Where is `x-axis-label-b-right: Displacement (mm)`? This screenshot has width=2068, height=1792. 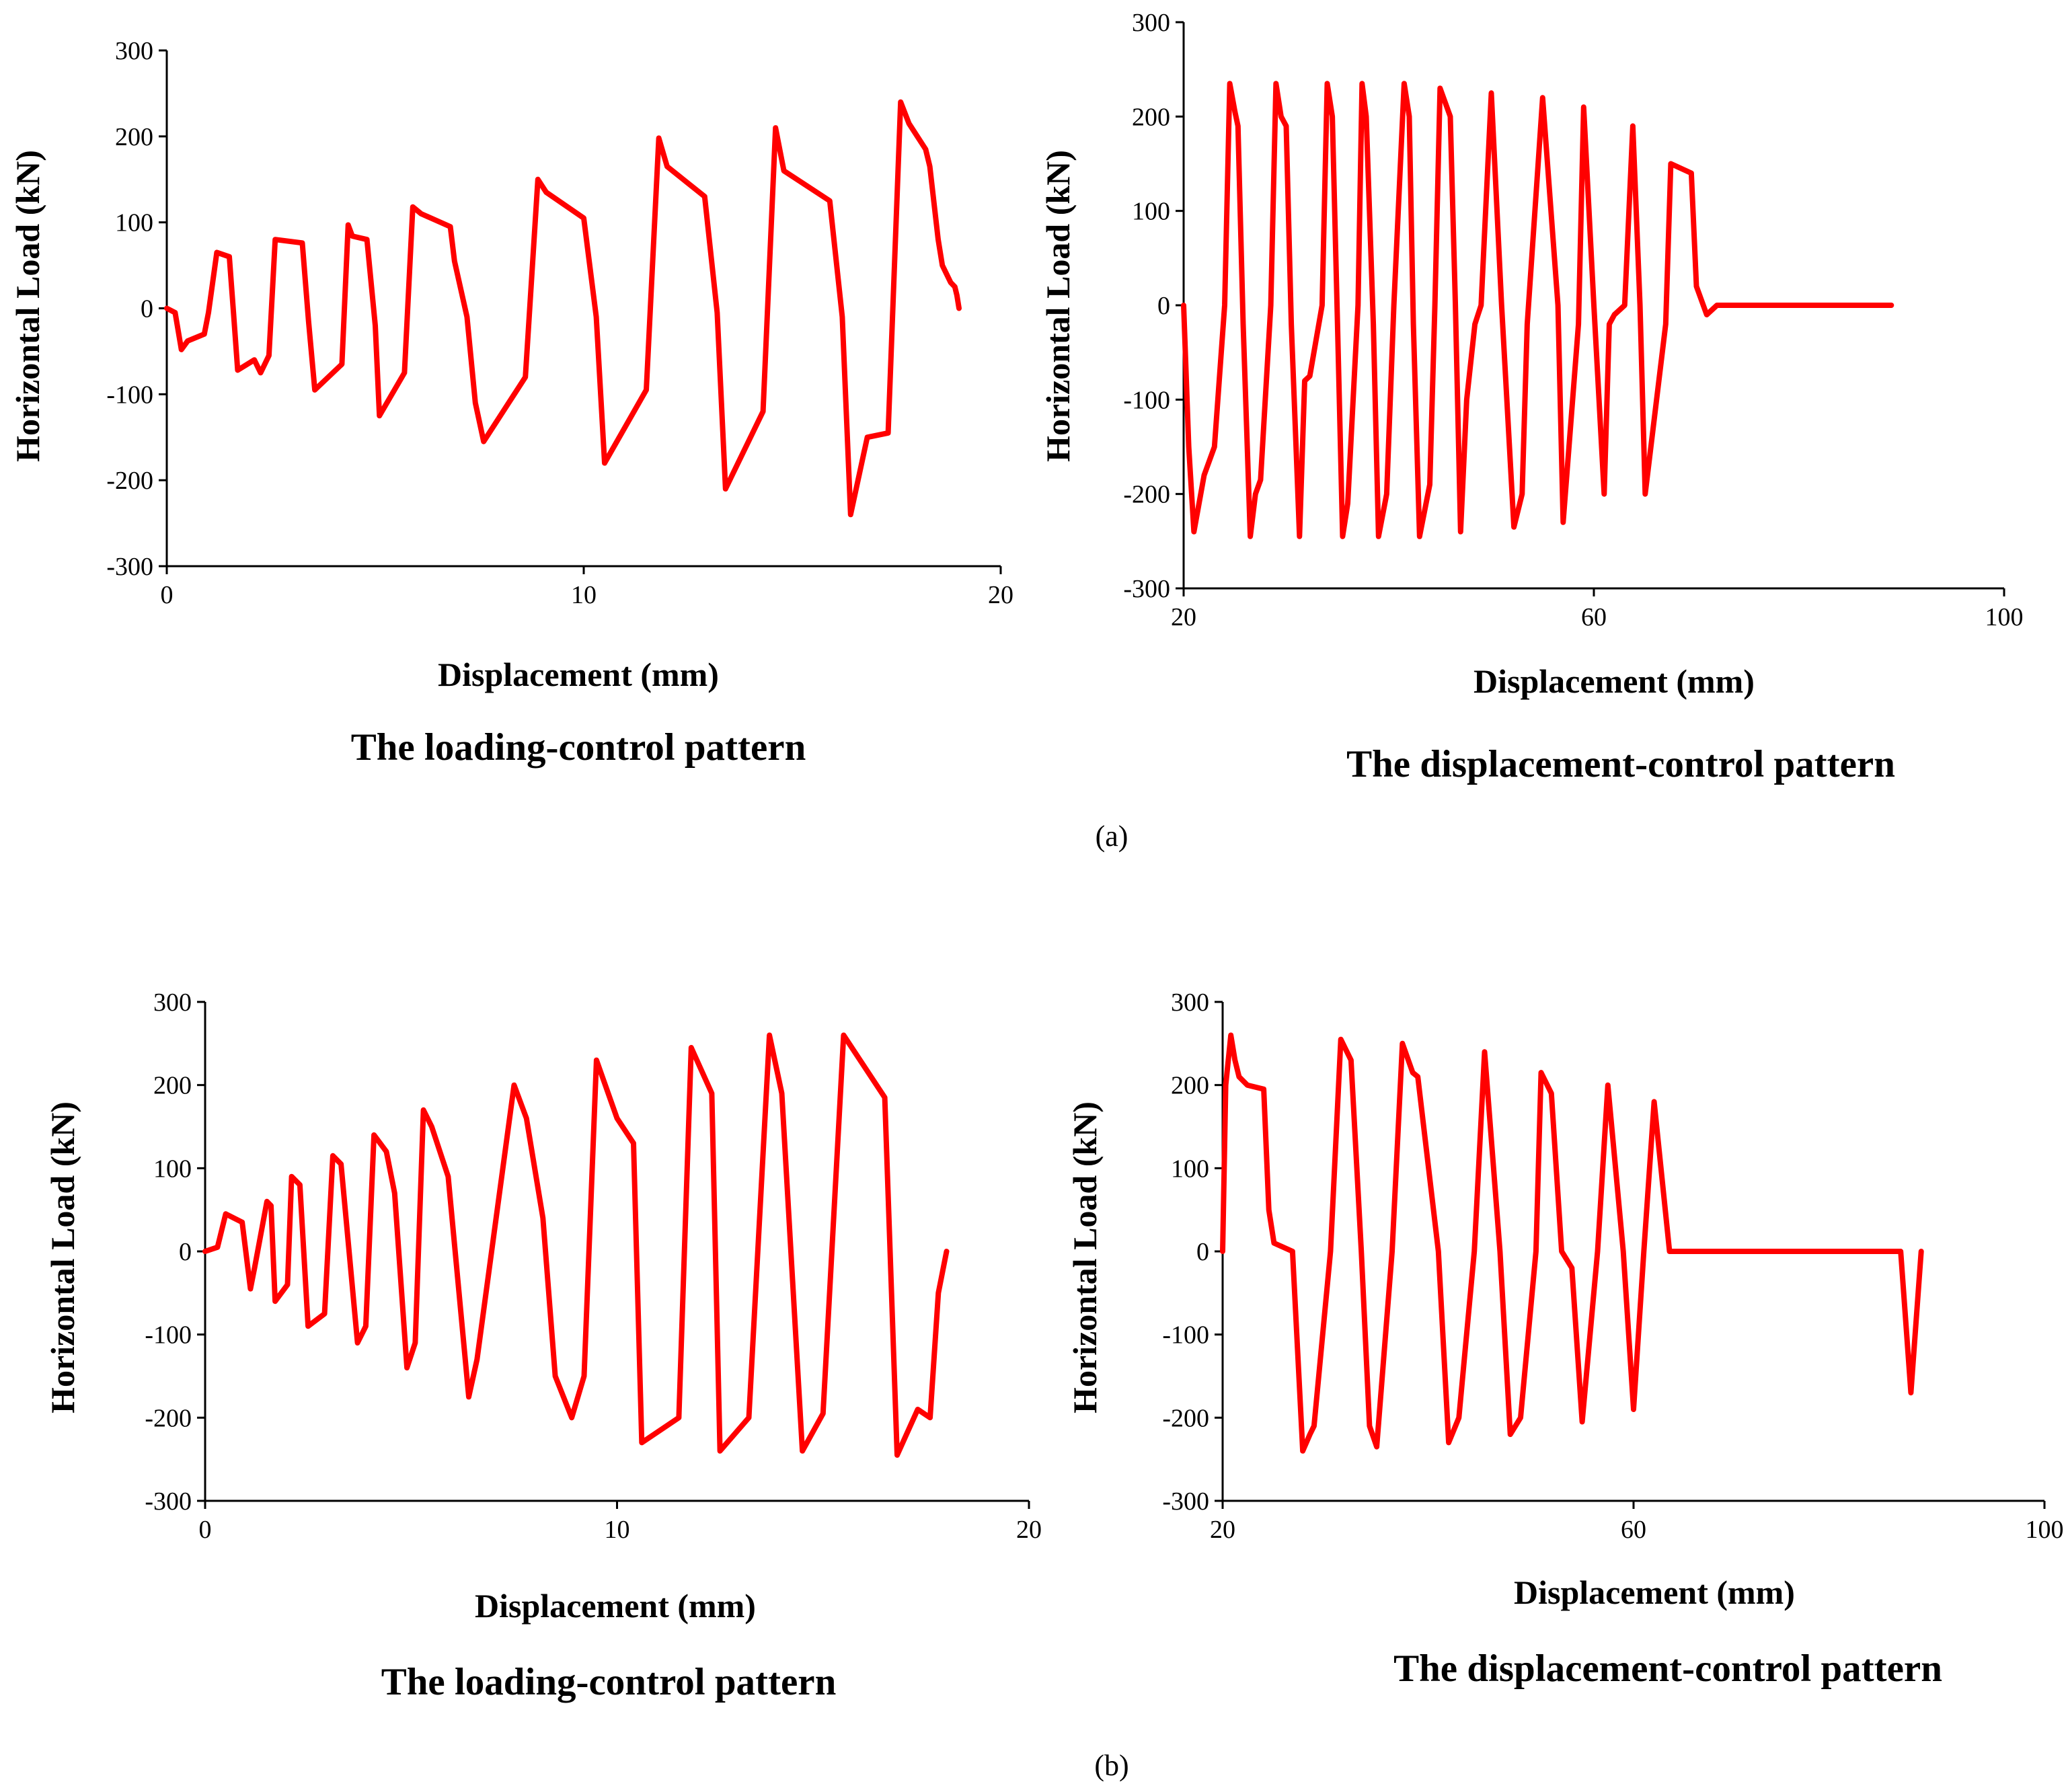 x-axis-label-b-right: Displacement (mm) is located at coordinates (1654, 1592).